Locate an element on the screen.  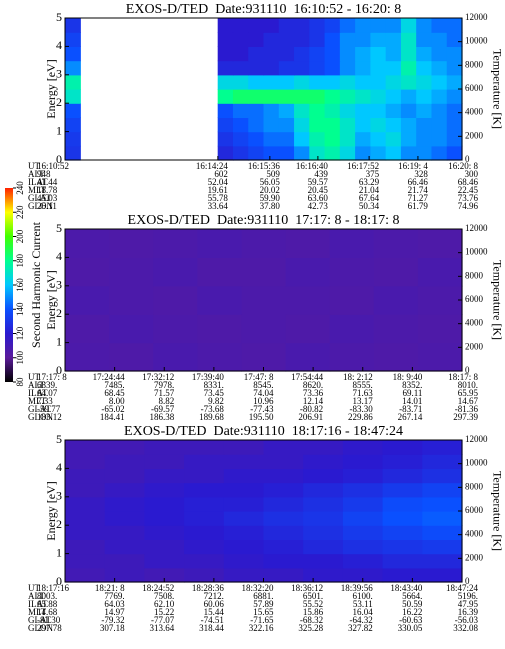
ephemeris-value: 71.57 is located at coordinates (164, 393).